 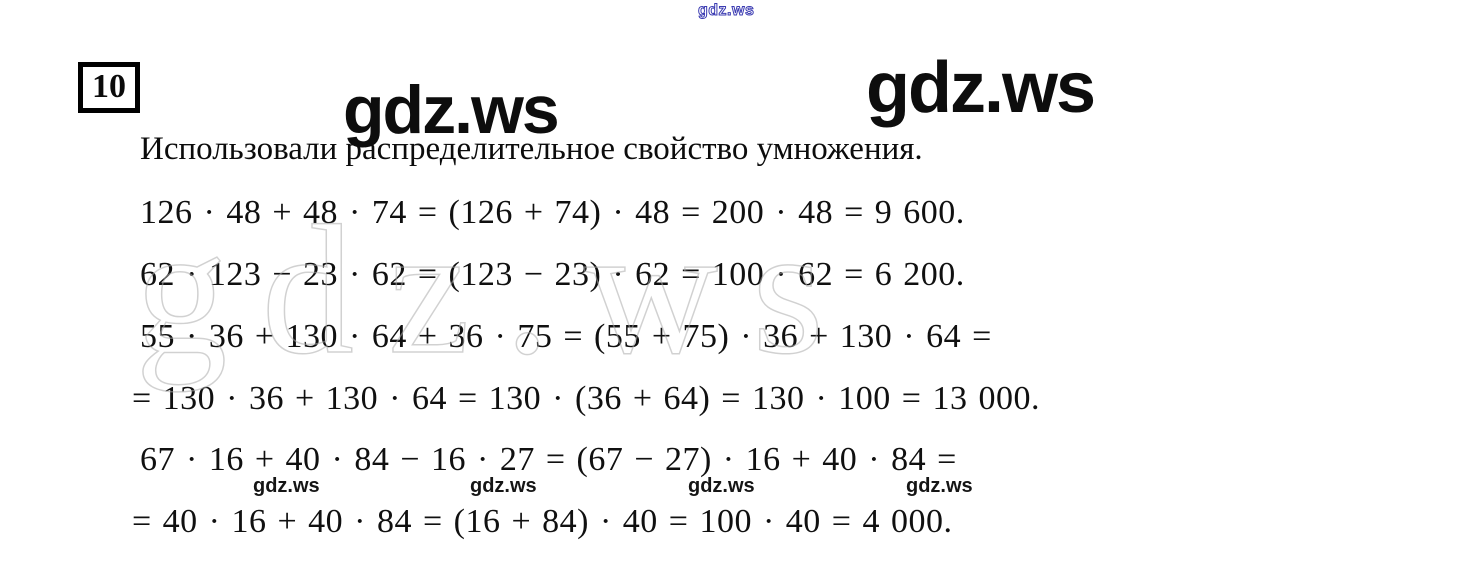 What do you see at coordinates (726, 11) in the screenshot?
I see `watermark-top-small: gdz.ws` at bounding box center [726, 11].